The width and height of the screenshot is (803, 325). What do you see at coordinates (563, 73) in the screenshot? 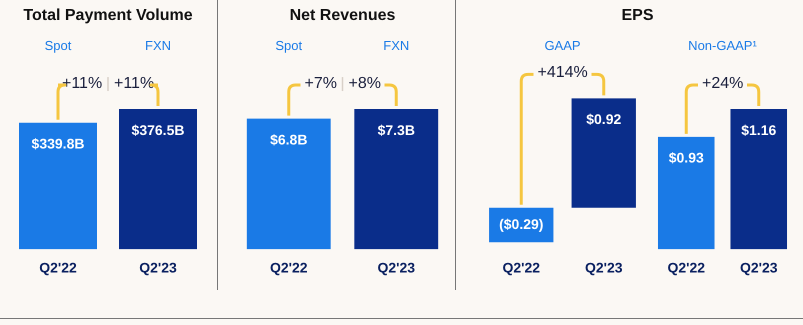
I see `text: +414%` at bounding box center [563, 73].